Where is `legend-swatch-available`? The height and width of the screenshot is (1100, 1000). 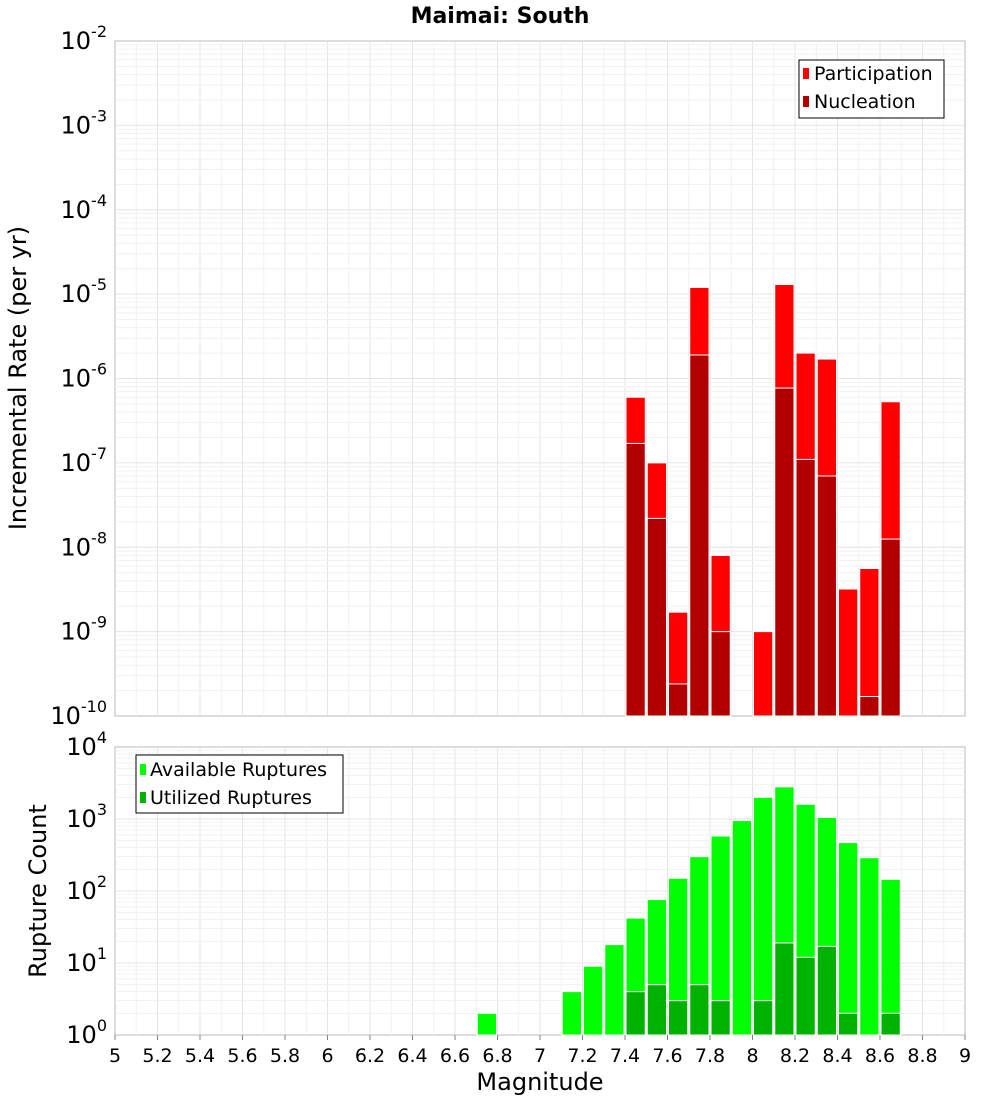 legend-swatch-available is located at coordinates (143, 769).